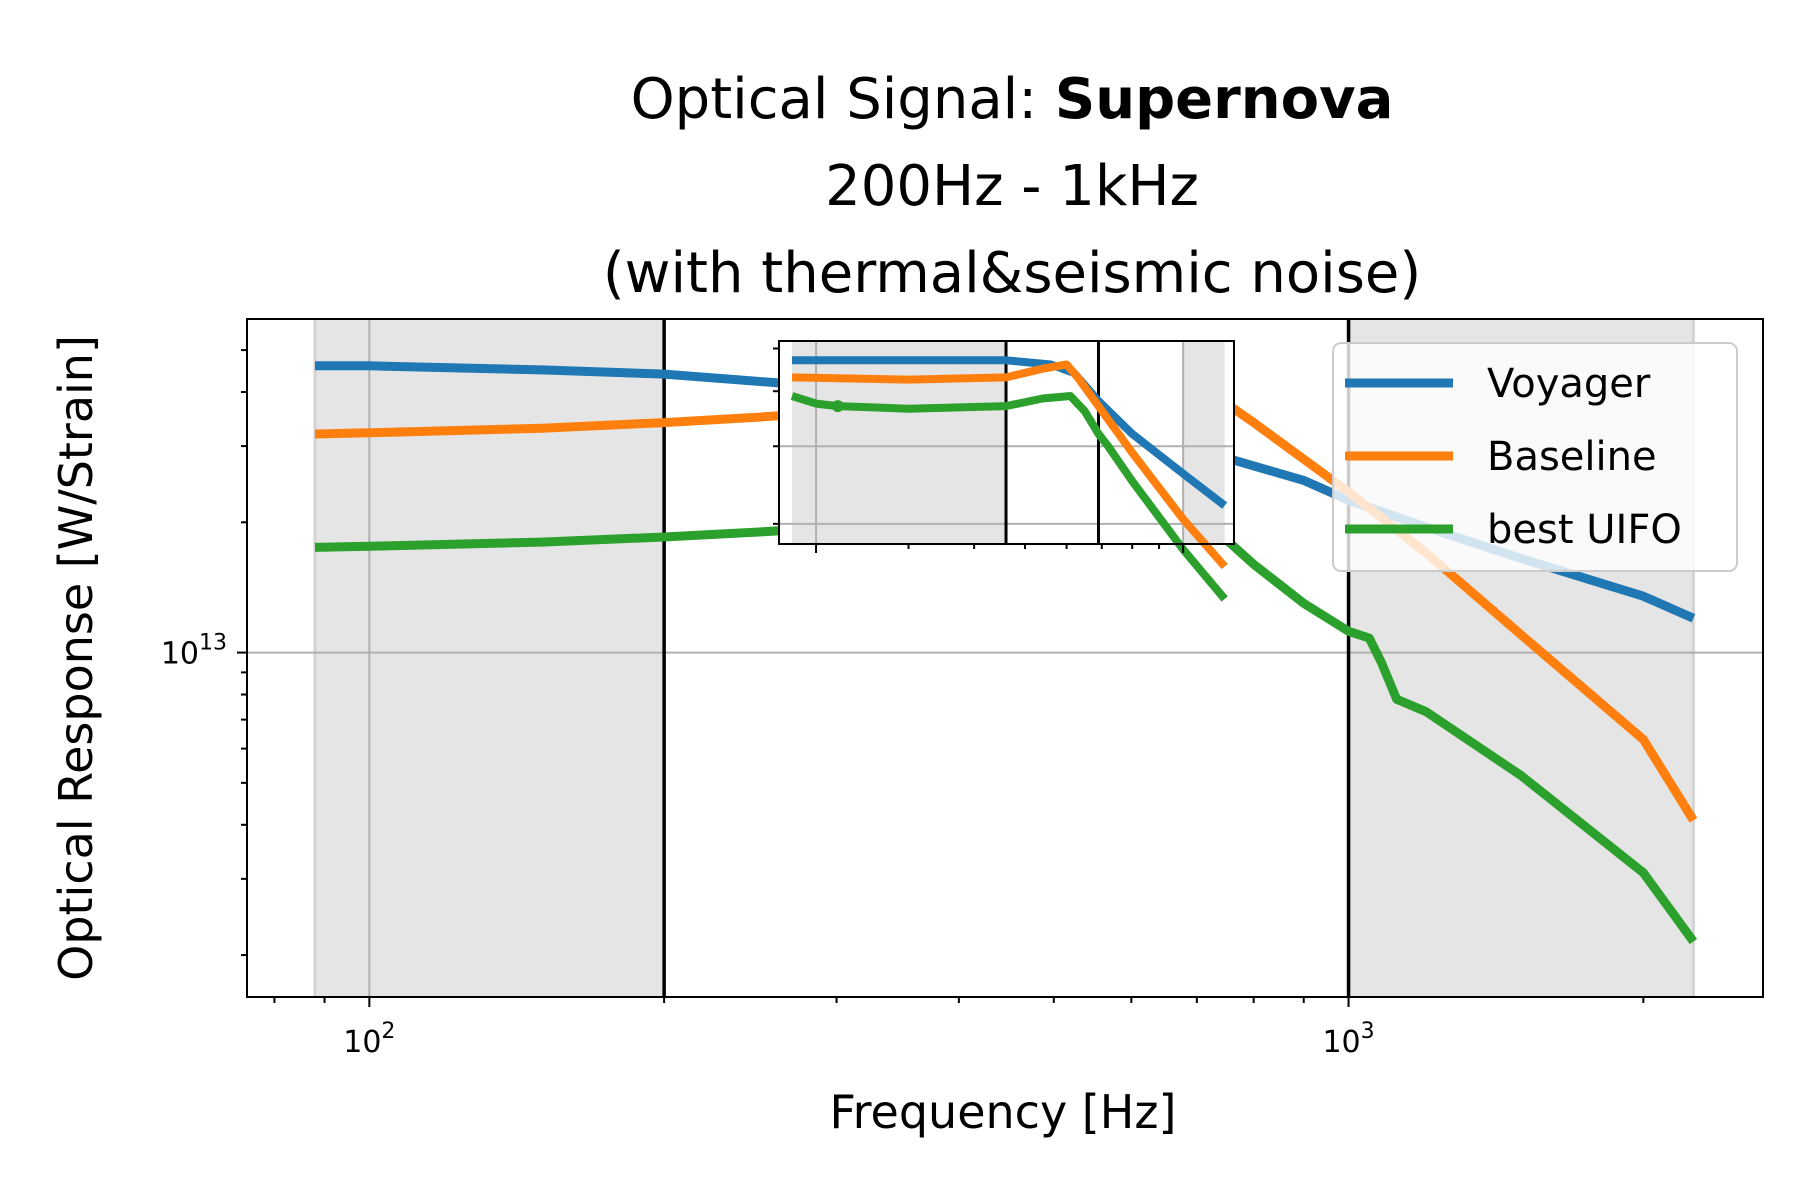 The height and width of the screenshot is (1200, 1800). I want to click on inset-frame, so click(1006, 442).